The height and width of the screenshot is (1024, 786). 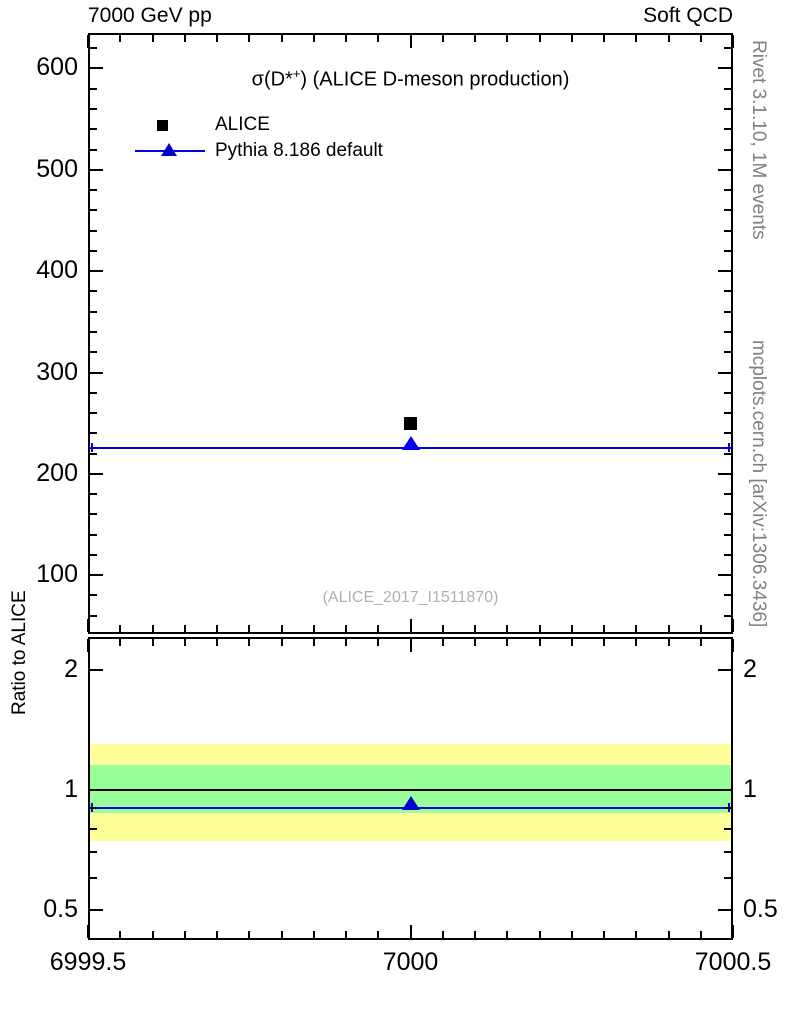 What do you see at coordinates (170, 151) in the screenshot?
I see `legend-key-pythia` at bounding box center [170, 151].